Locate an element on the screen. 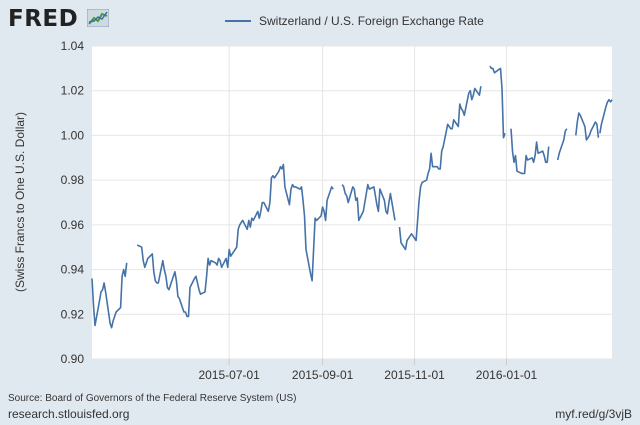 The width and height of the screenshot is (640, 425). legend-swatch is located at coordinates (238, 21).